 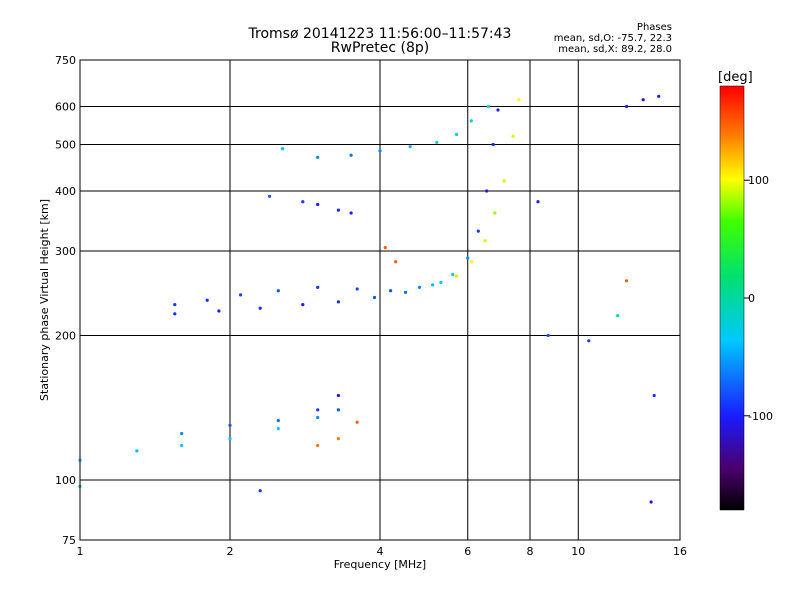 What do you see at coordinates (65, 191) in the screenshot?
I see `y-tick-label: 400` at bounding box center [65, 191].